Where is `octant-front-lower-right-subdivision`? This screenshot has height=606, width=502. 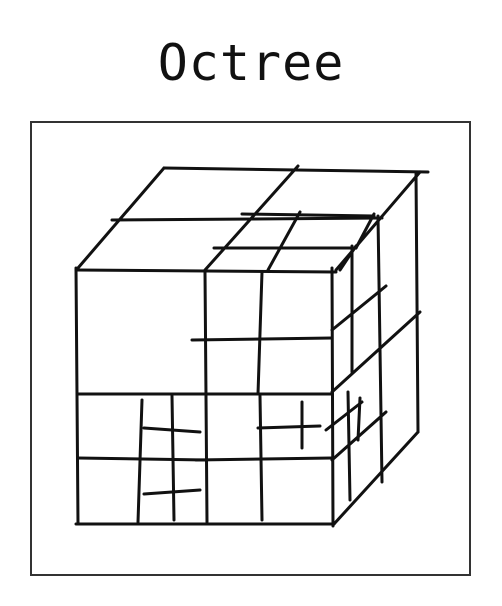 octant-front-lower-right-subdivision is located at coordinates (264, 458).